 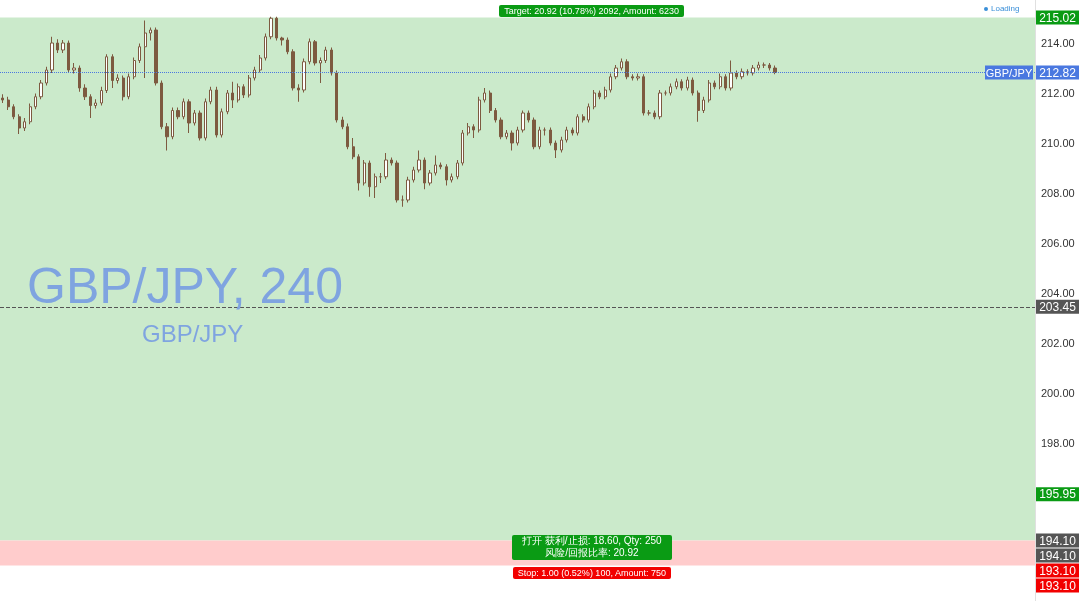 What do you see at coordinates (1058, 494) in the screenshot?
I see `annotation: 195.95` at bounding box center [1058, 494].